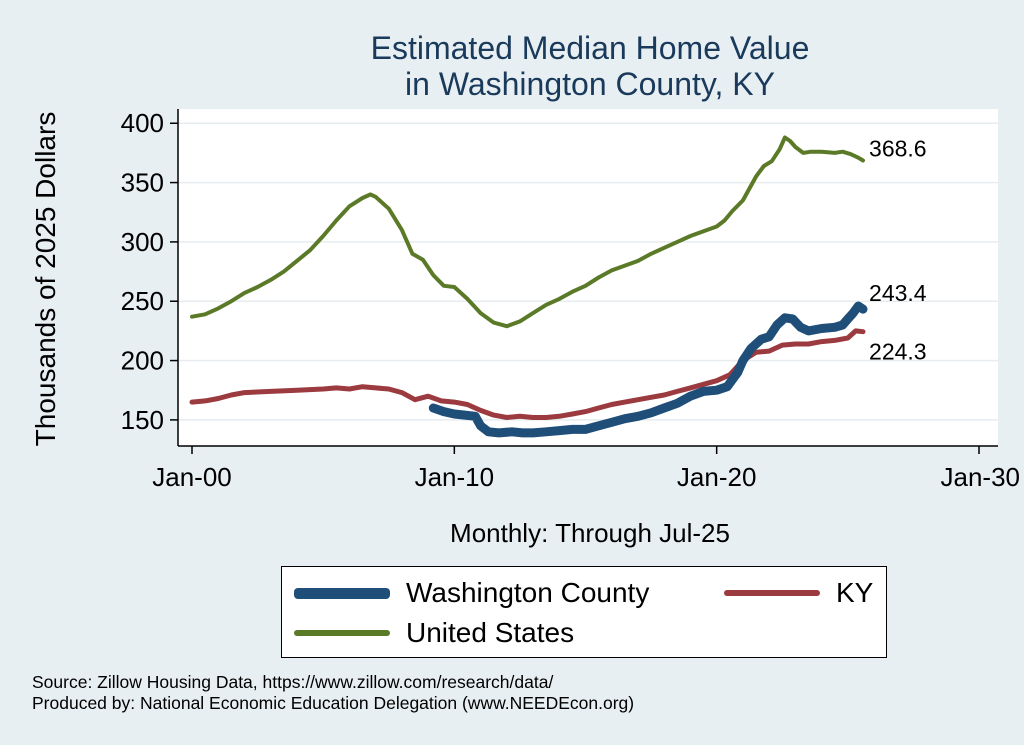 This screenshot has height=745, width=1024. Describe the element at coordinates (898, 148) in the screenshot. I see `end-value-label: 368.6` at that location.